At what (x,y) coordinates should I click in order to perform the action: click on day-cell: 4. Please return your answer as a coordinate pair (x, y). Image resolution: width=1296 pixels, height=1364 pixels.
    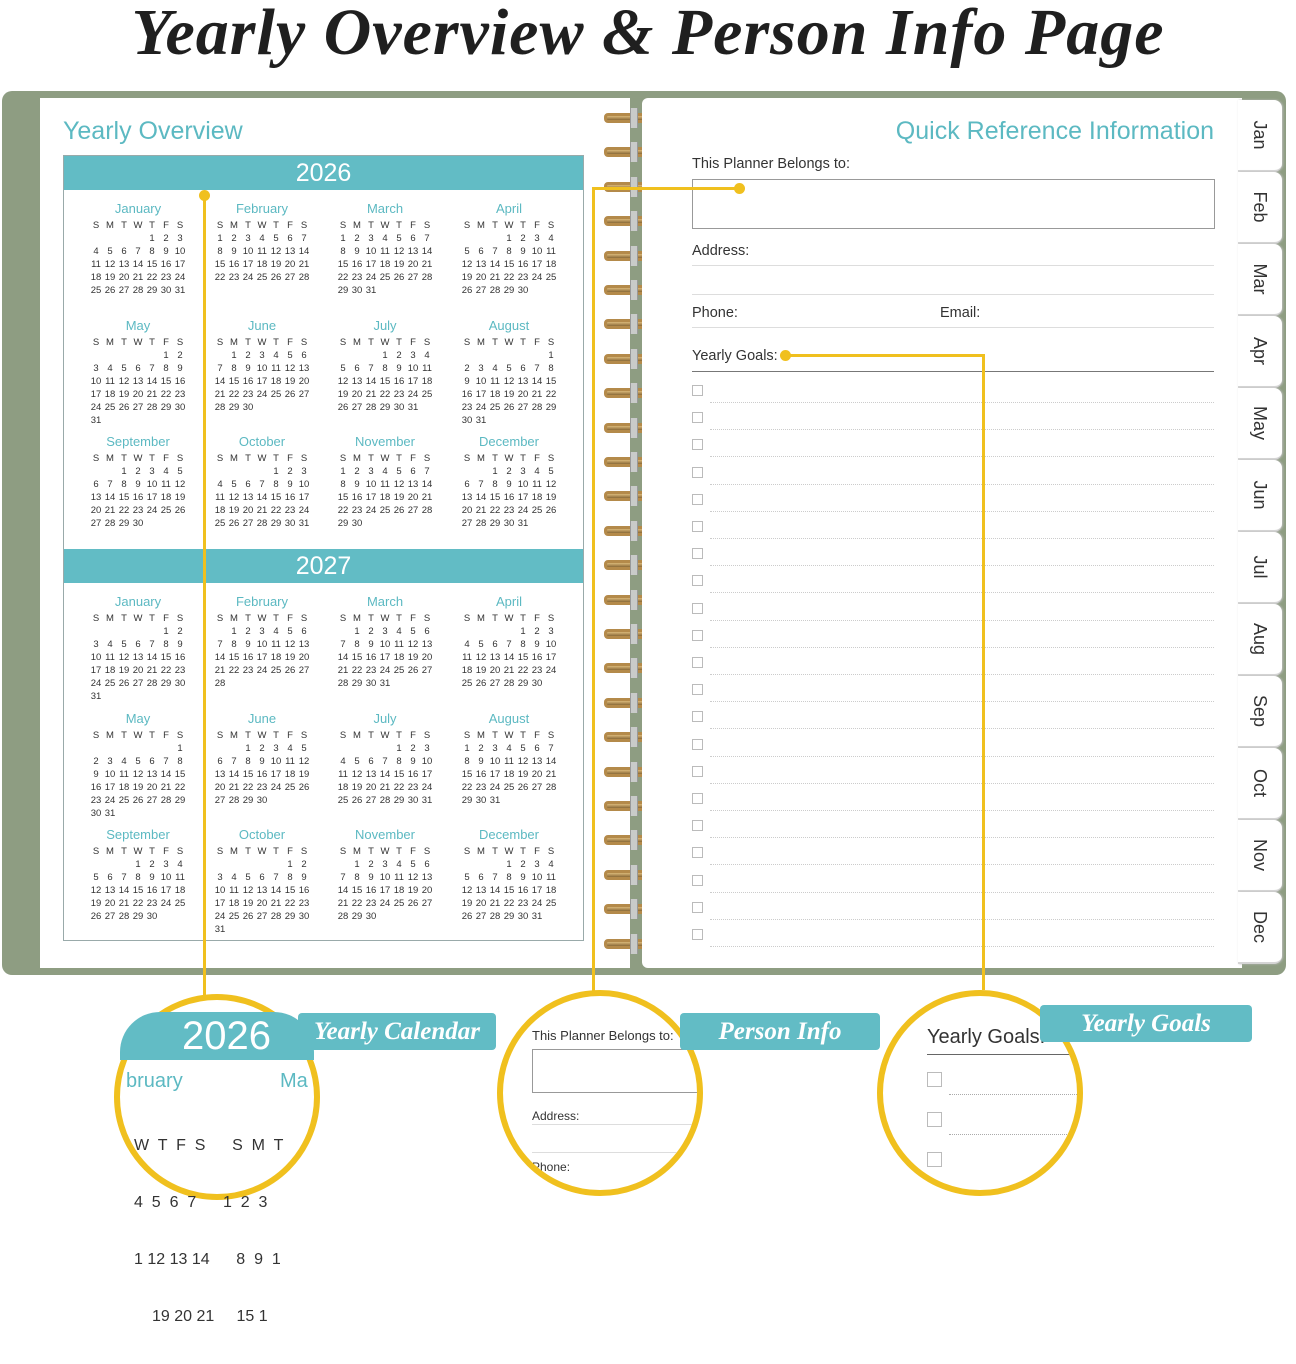
    Looking at the image, I should click on (276, 355).